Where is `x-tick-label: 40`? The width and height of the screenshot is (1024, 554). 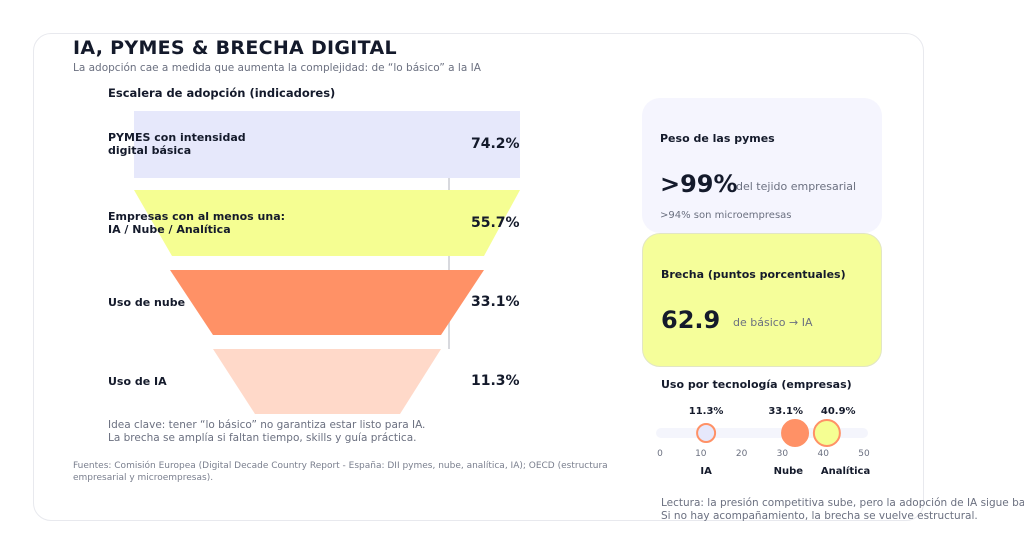 x-tick-label: 40 is located at coordinates (823, 454).